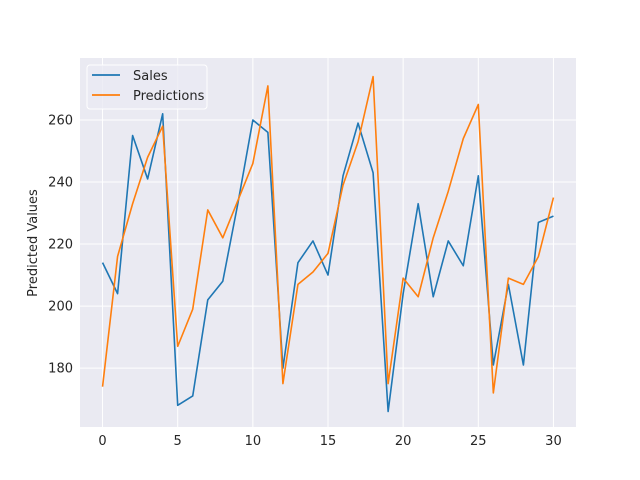  I want to click on legend: Sales Predictions, so click(147, 87).